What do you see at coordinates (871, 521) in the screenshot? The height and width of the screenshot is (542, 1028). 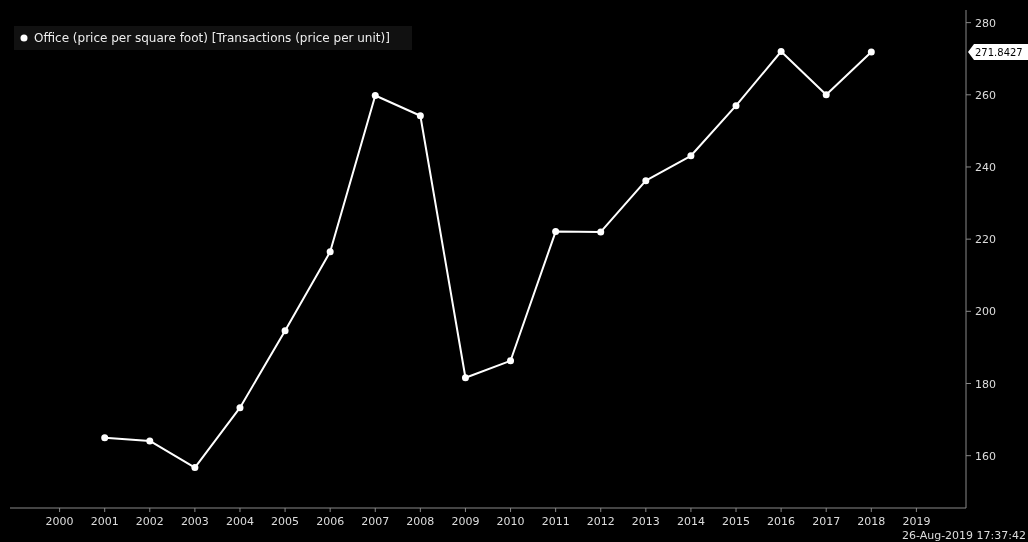 I see `x-tick-label: 2018` at bounding box center [871, 521].